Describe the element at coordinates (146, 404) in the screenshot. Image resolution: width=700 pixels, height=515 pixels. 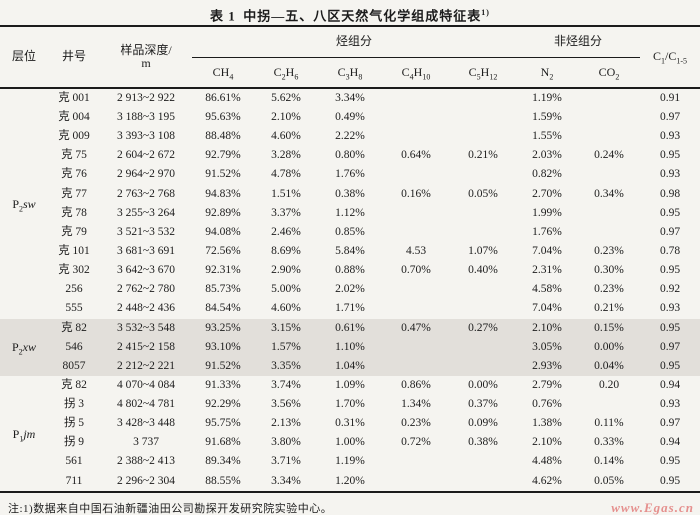
I see `cell-depth: 4 802~4 781` at that location.